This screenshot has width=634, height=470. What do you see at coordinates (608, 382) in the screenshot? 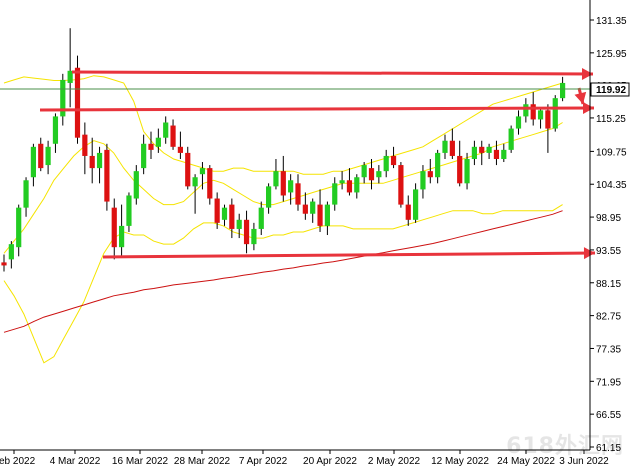
I see `y-tick-label: 71.95` at bounding box center [608, 382].